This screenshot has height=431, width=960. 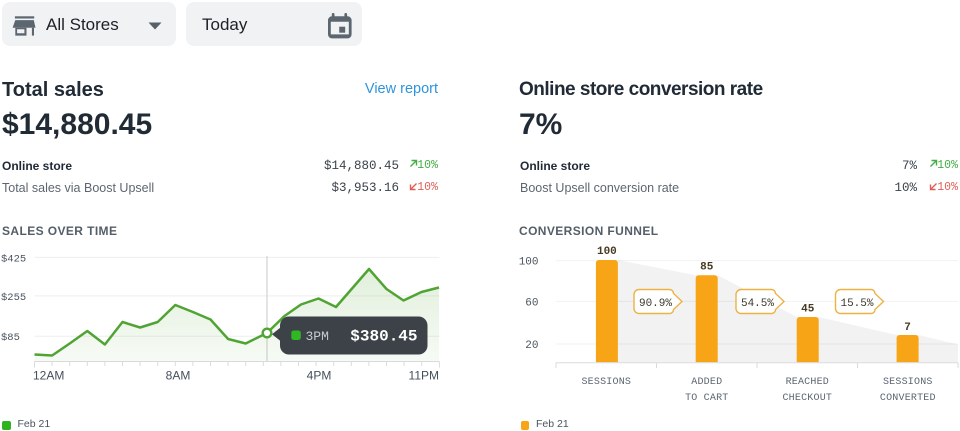 What do you see at coordinates (807, 398) in the screenshot?
I see `svg-text: CHECKOUT` at bounding box center [807, 398].